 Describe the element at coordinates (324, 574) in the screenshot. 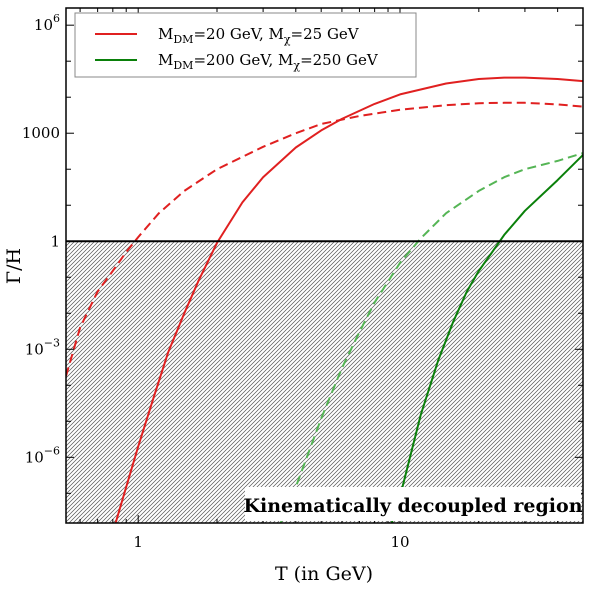

I see `x-axis-title: T (in GeV)` at that location.